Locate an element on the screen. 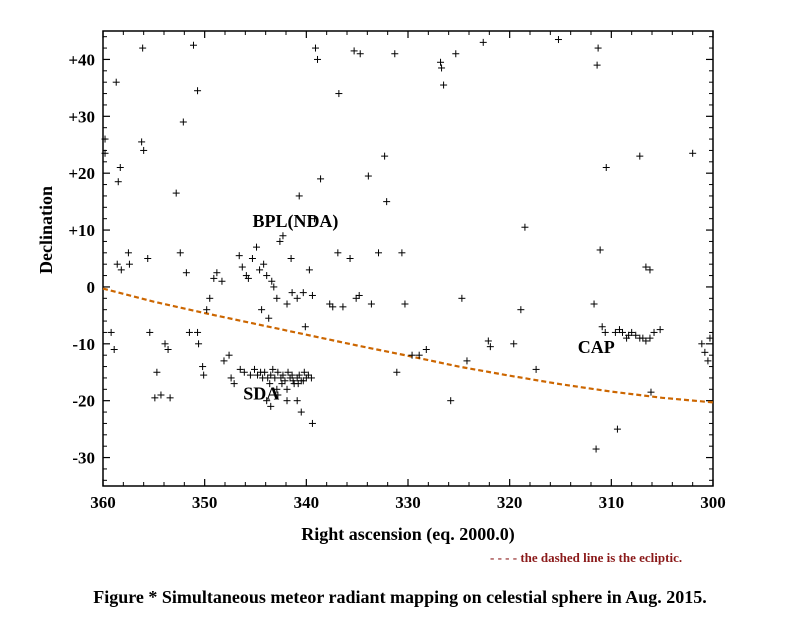 Image resolution: width=800 pixels, height=637 pixels. y-tick-label: 0 is located at coordinates (91, 287).